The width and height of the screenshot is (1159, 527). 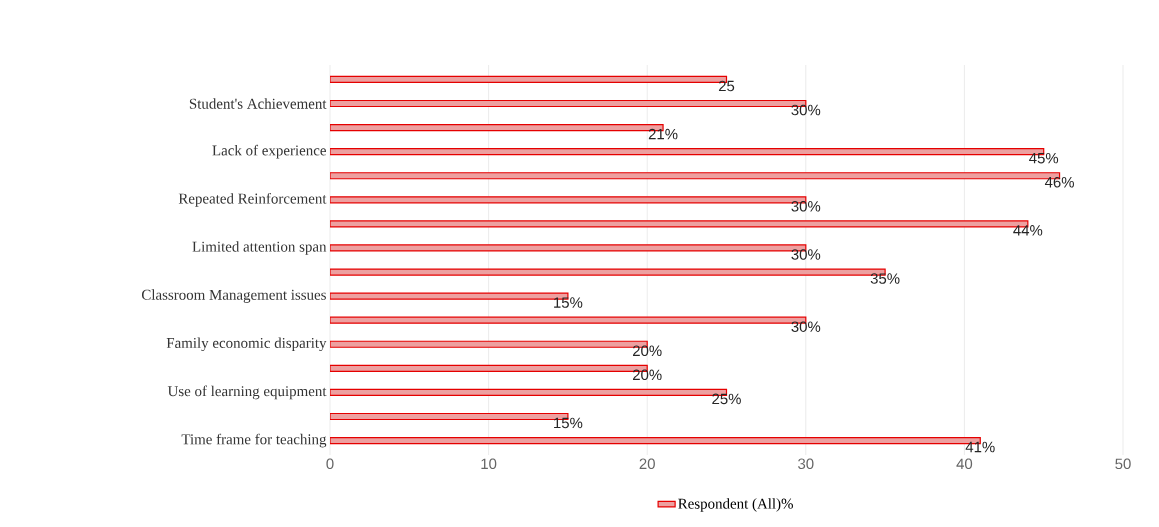 I want to click on data-label: 46%, so click(x=1059, y=182).